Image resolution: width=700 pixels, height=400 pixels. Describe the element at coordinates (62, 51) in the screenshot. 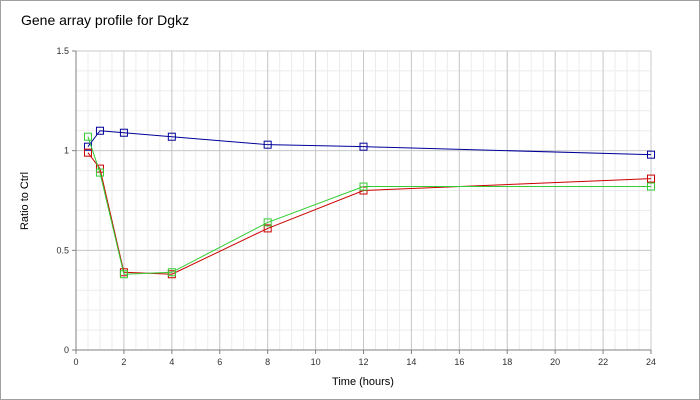

I see `y-tick-label: 1.5` at that location.